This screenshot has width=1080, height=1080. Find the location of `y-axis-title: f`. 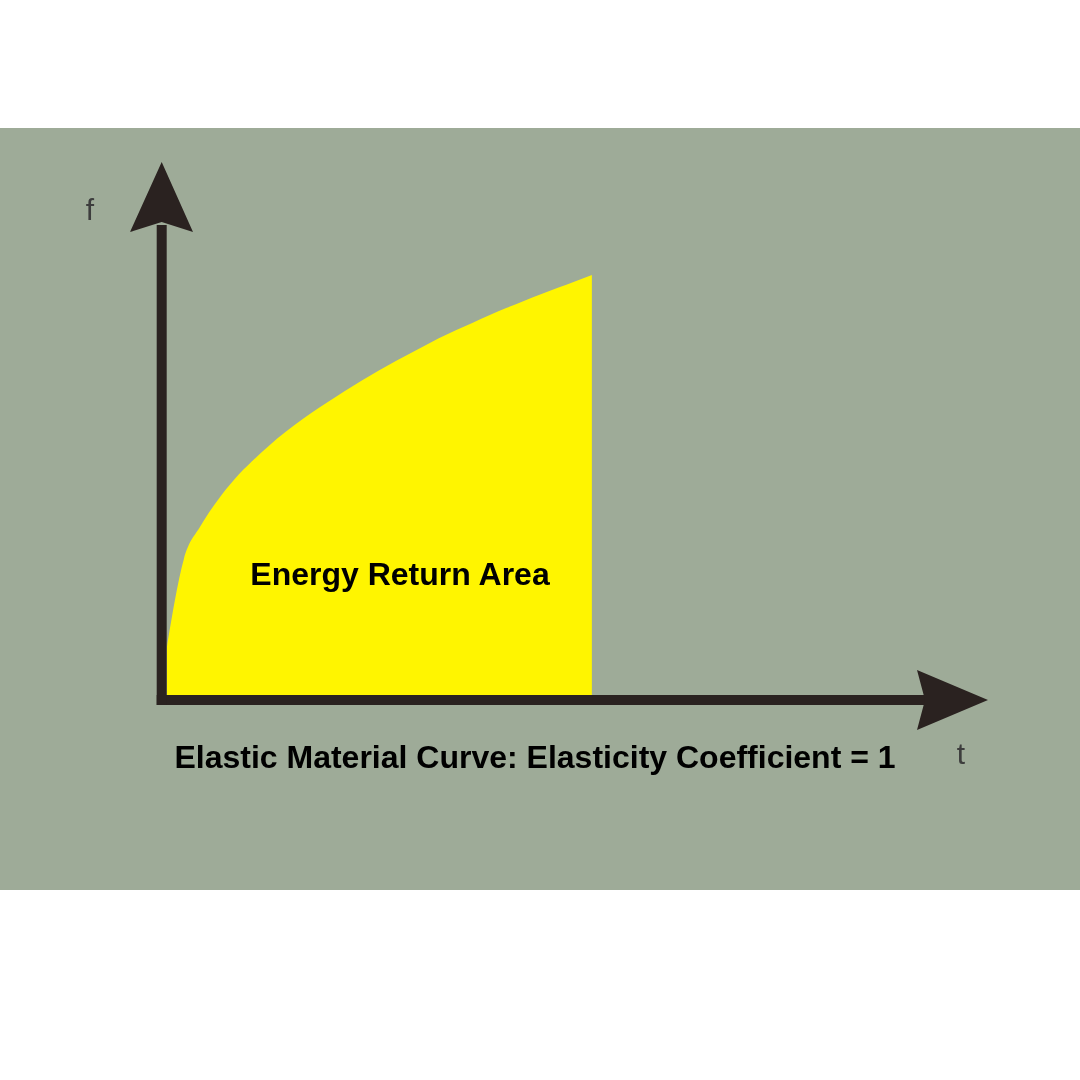

y-axis-title: f is located at coordinates (90, 209).